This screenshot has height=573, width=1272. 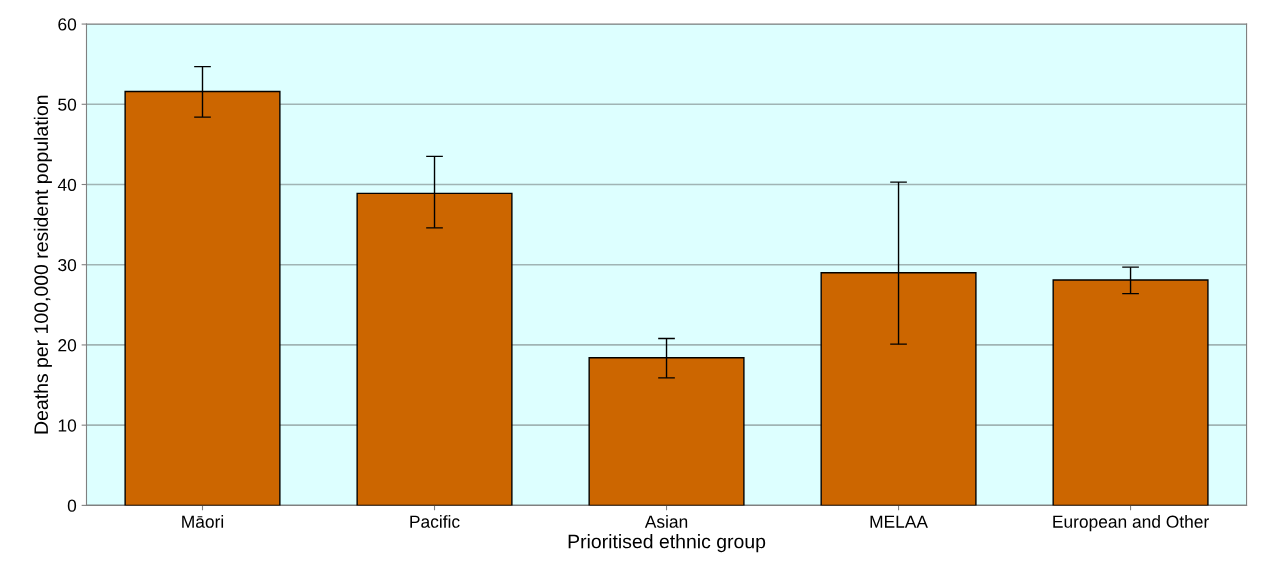 I want to click on y-tick-label: 50, so click(x=67, y=104).